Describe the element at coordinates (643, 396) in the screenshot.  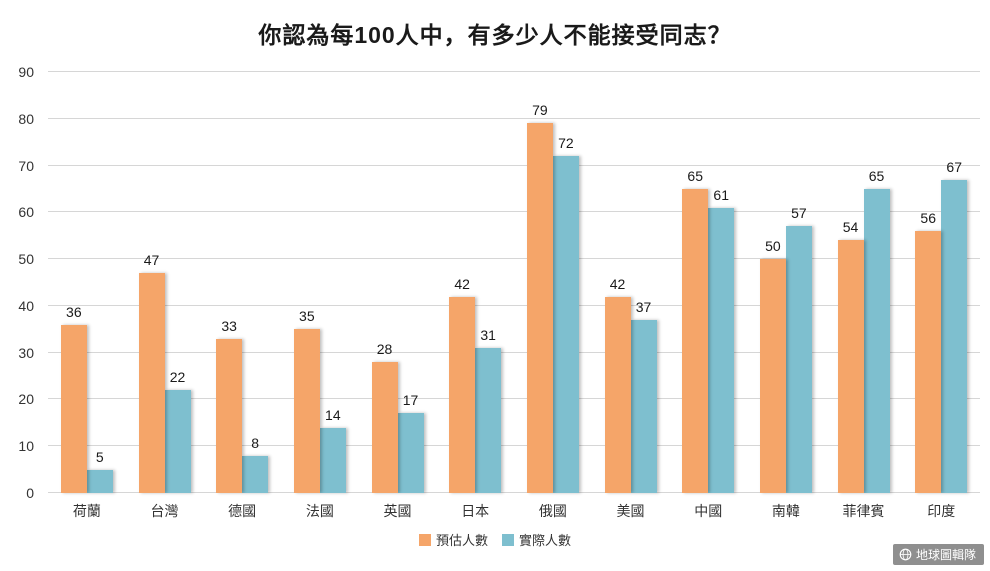
I see `bar-actual: 37` at that location.